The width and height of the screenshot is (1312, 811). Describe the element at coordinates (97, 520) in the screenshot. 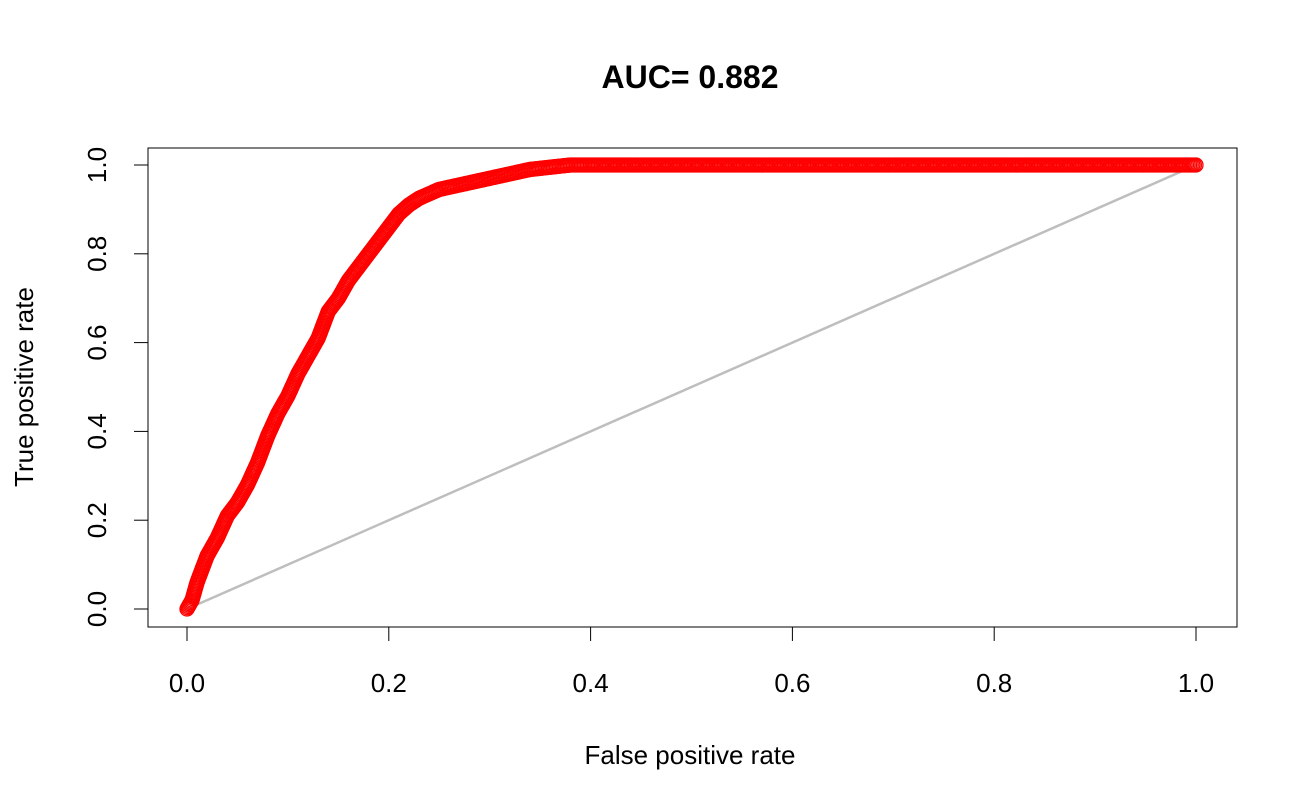

I see `y-tick-label: 0.2` at that location.